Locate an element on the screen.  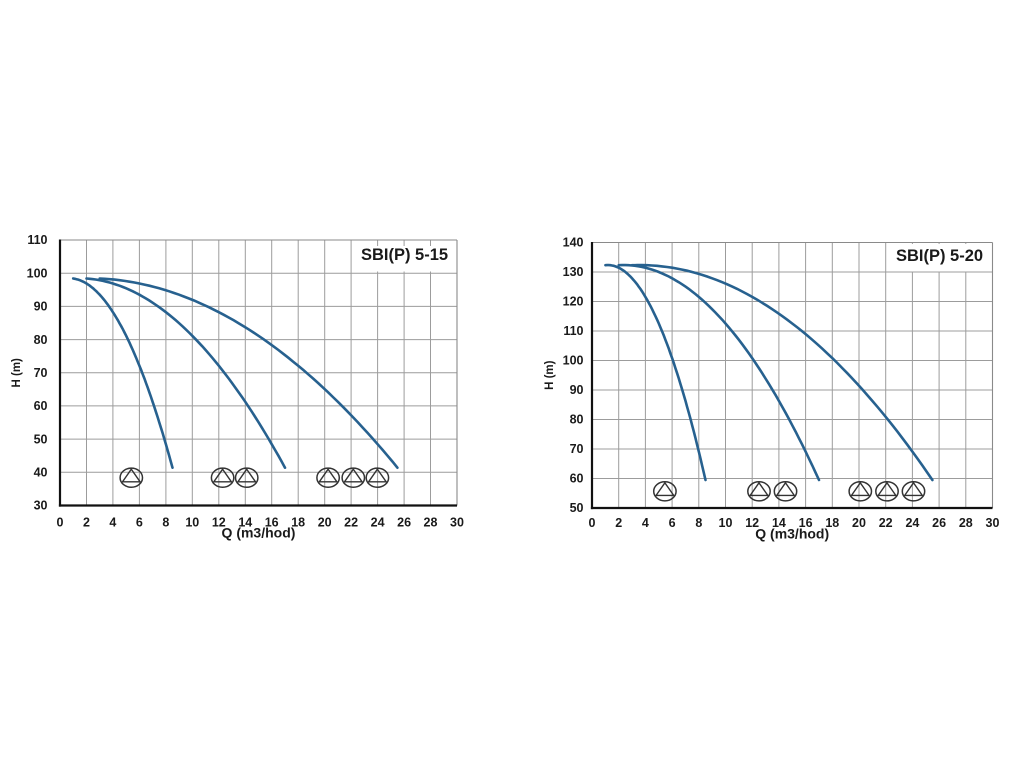
svg-text: 40 is located at coordinates (41, 473).